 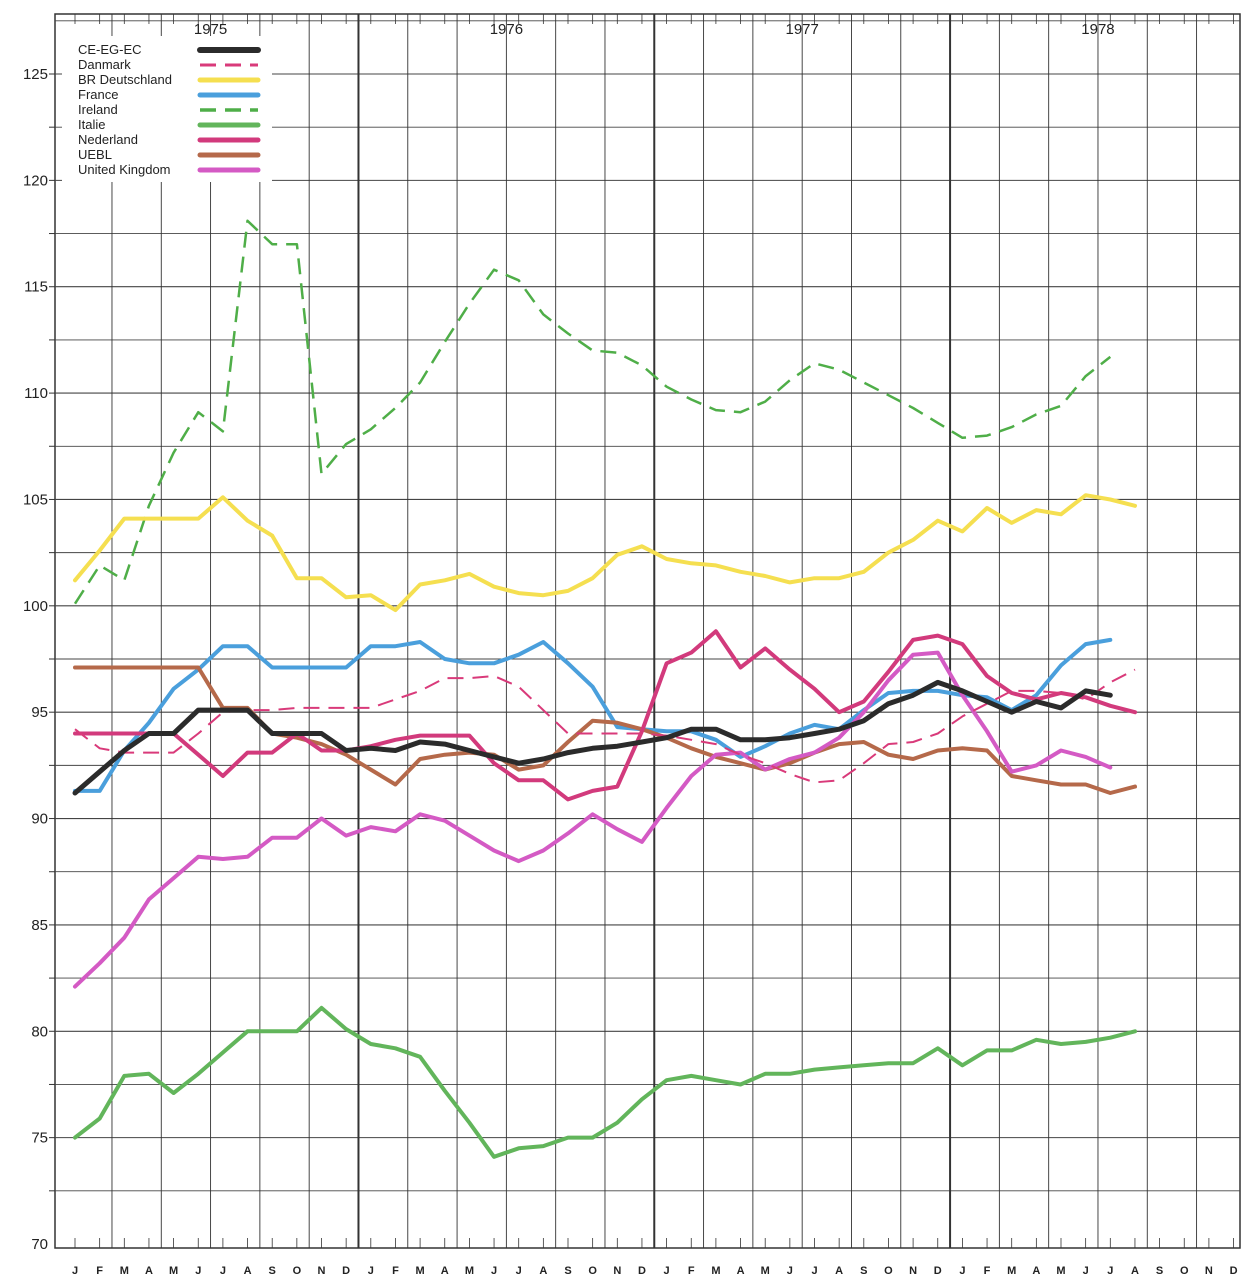 What do you see at coordinates (98, 94) in the screenshot?
I see `legend-label: France` at bounding box center [98, 94].